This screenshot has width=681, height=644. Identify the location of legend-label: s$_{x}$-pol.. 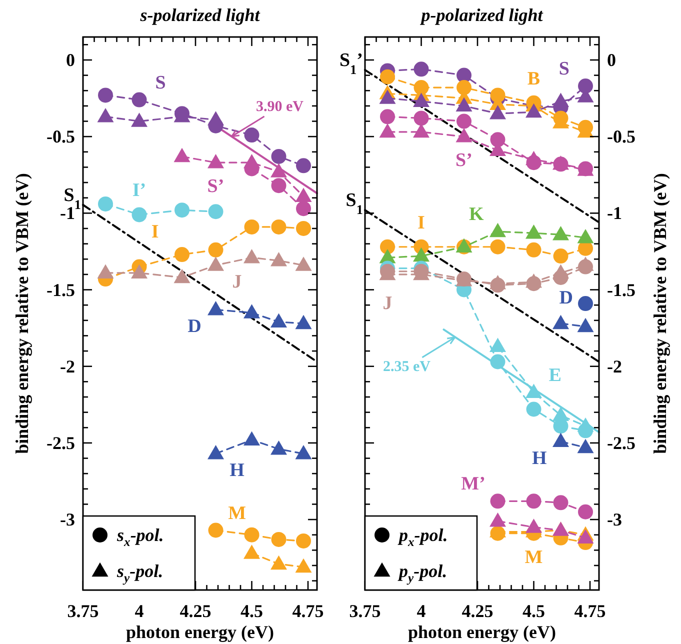
(140, 537).